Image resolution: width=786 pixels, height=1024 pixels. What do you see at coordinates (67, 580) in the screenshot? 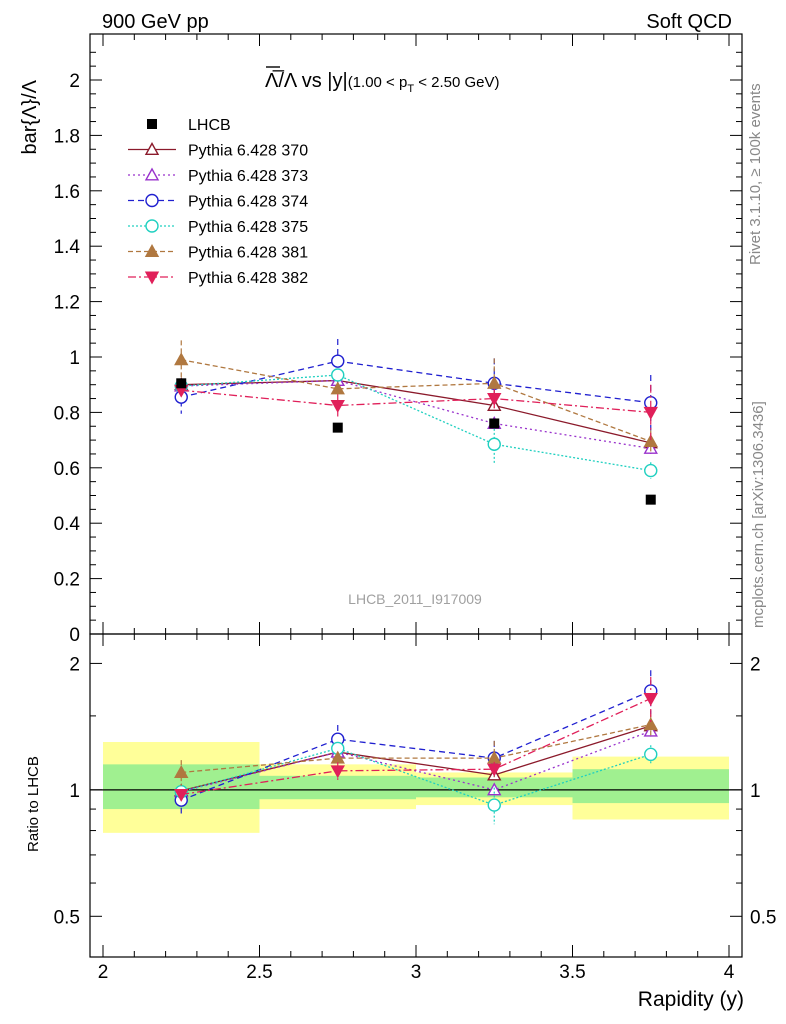
I see `y-tick-label: 0.2` at bounding box center [67, 580].